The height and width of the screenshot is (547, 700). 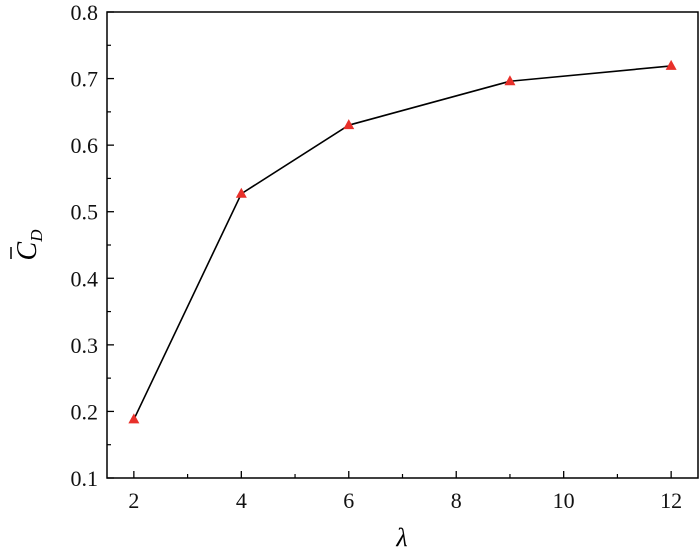 I want to click on x-tick-label: 12, so click(x=671, y=500).